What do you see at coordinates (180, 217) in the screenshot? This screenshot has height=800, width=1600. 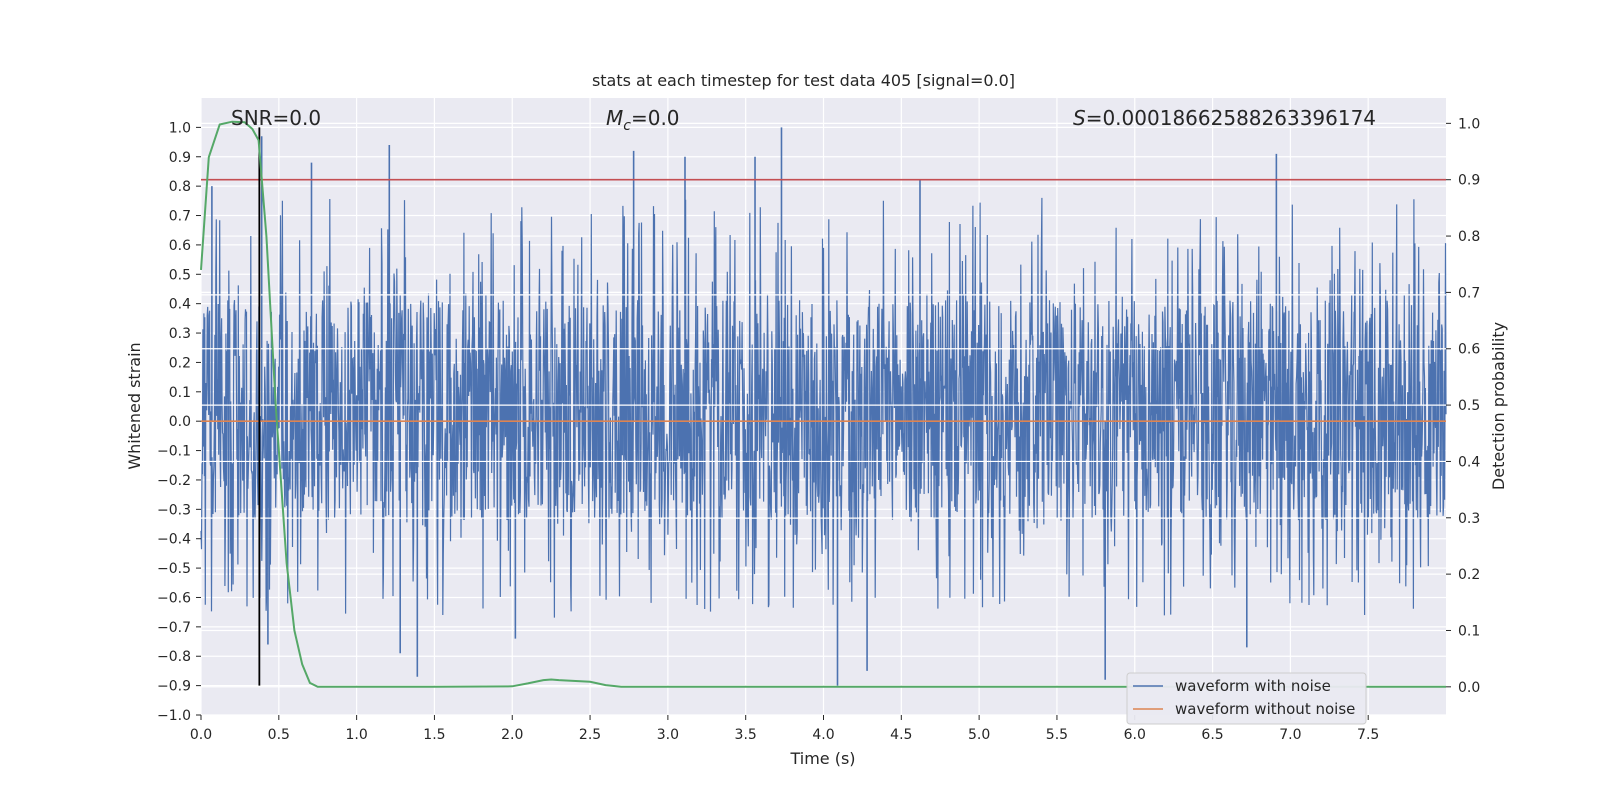 I see `y-tick-label: 0.7` at bounding box center [180, 217].